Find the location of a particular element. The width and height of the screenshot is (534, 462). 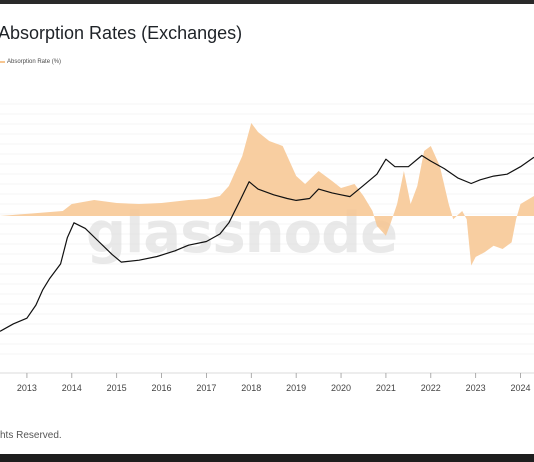

x-tick-label: 2013 is located at coordinates (27, 388).